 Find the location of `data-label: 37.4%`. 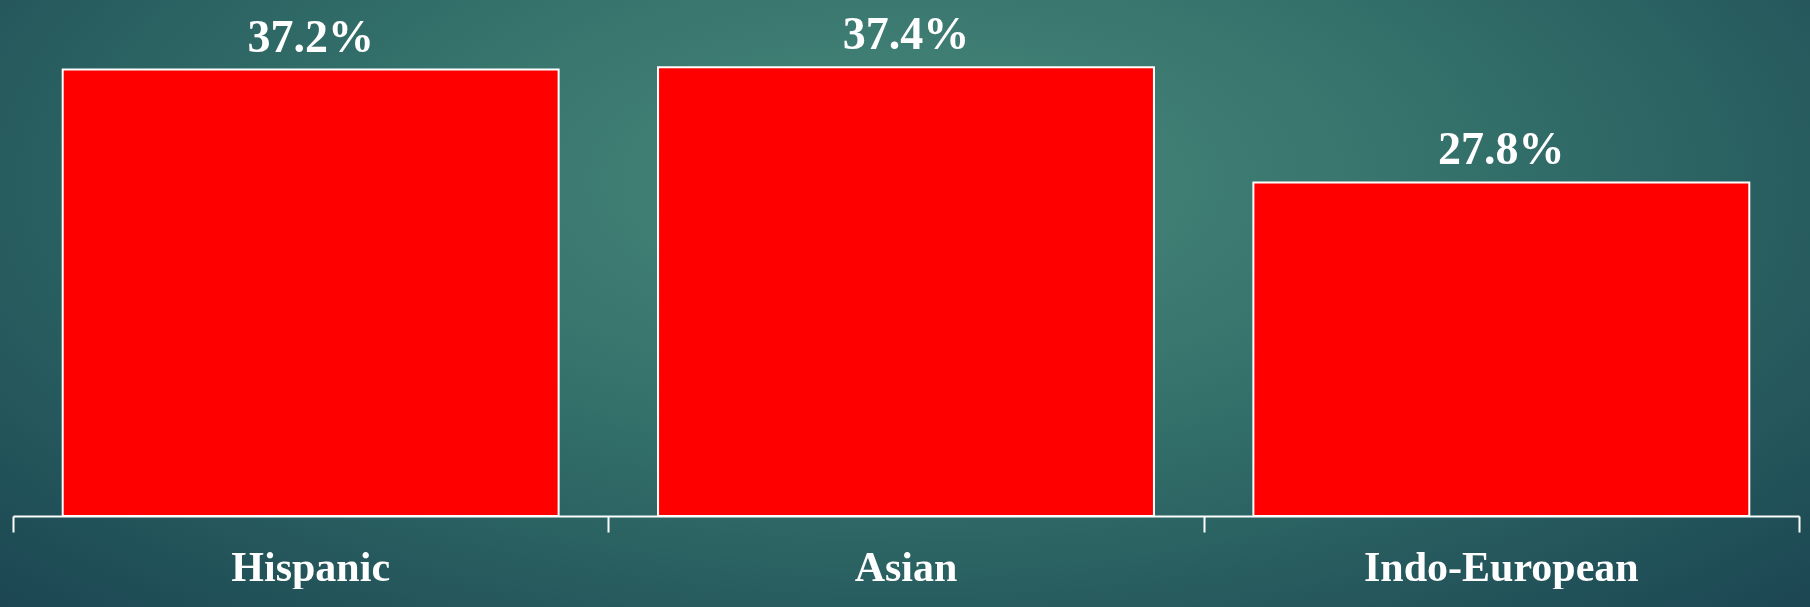

data-label: 37.4% is located at coordinates (906, 34).